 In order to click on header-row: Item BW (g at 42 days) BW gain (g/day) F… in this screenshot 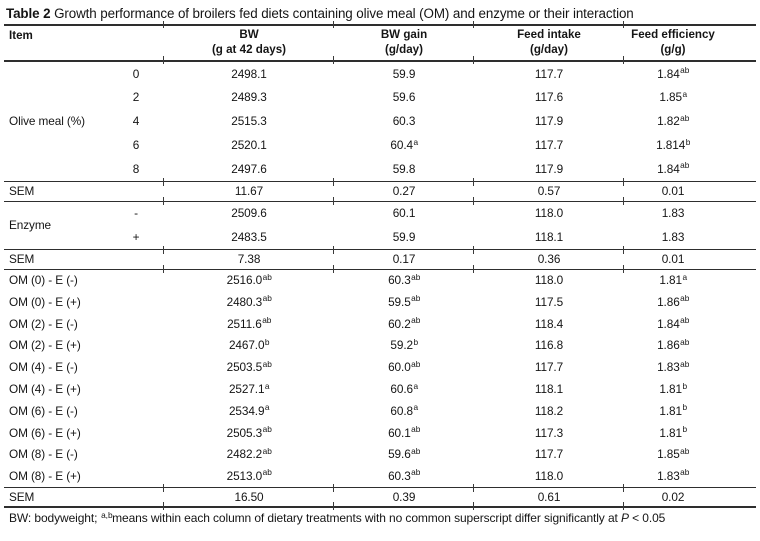, I will do `click(380, 41)`.